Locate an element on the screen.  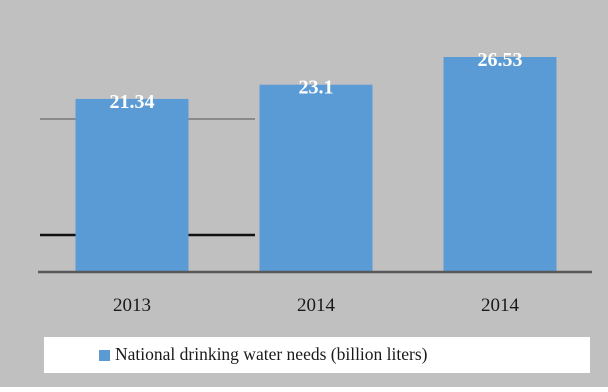
data-labels-layer: 21.34 23.1 26.53 is located at coordinates (316, 81).